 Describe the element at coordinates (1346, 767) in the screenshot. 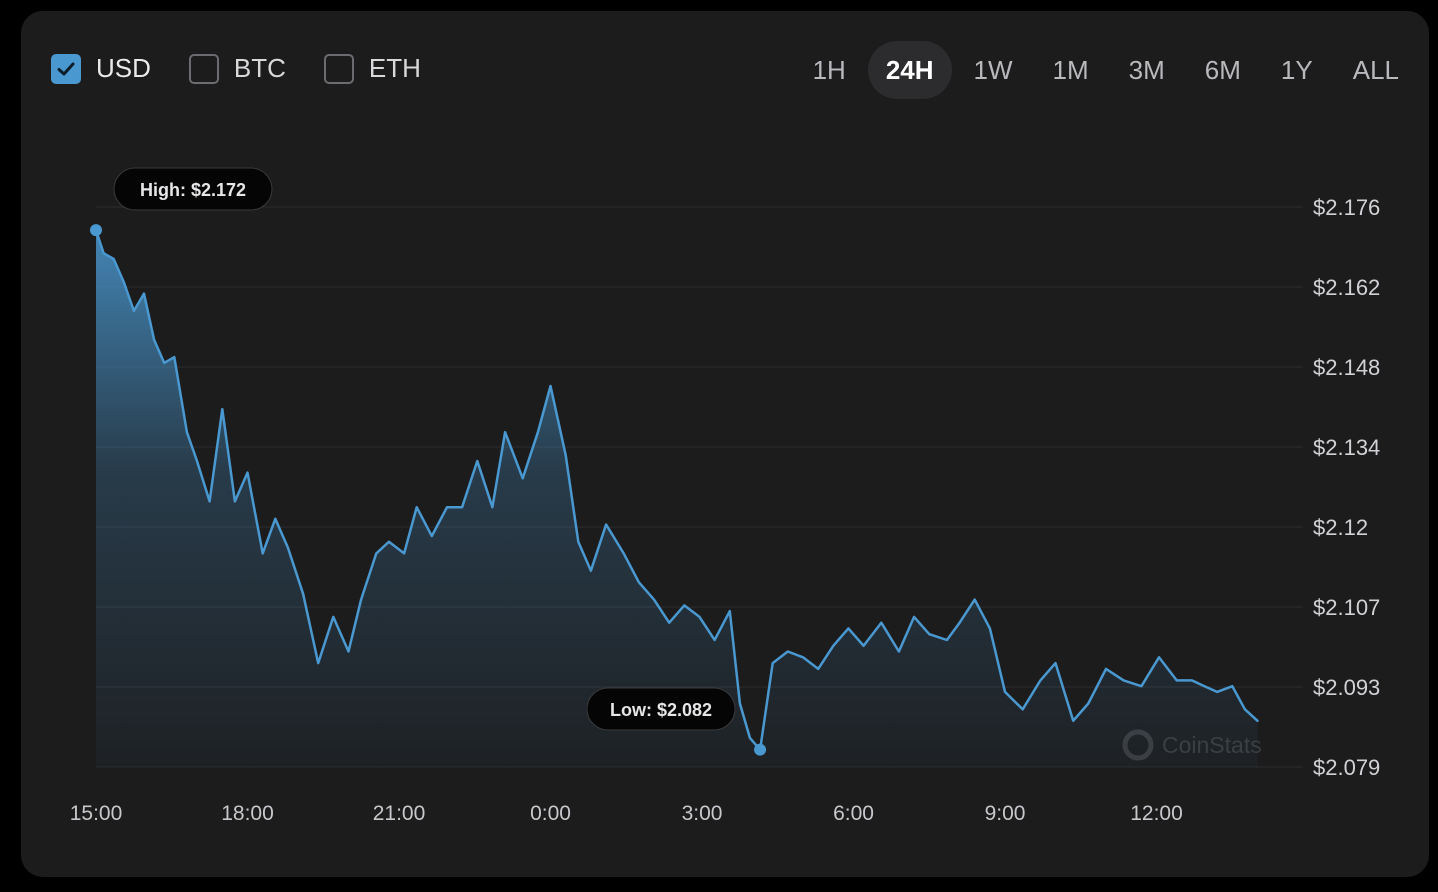

I see `y-tick-label: $2.079` at that location.